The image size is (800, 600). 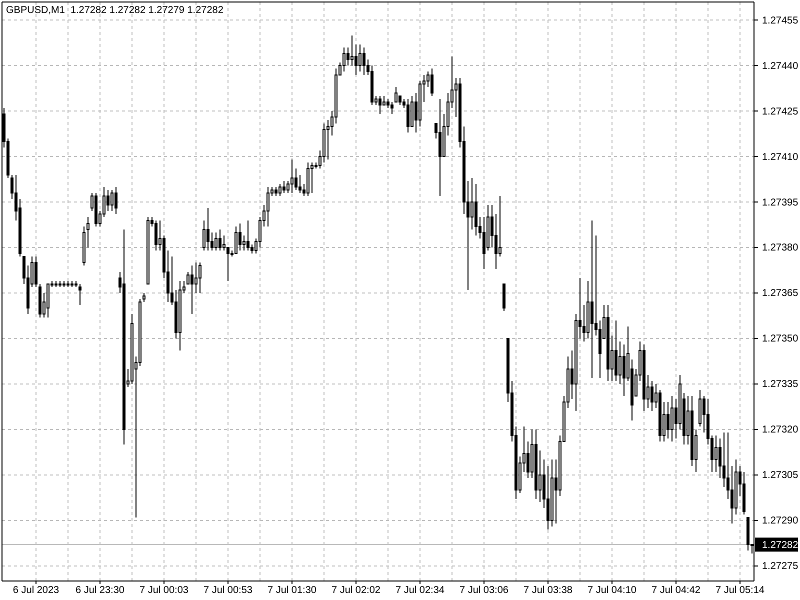 I want to click on y-tick-label: 1.27320, so click(x=780, y=430).